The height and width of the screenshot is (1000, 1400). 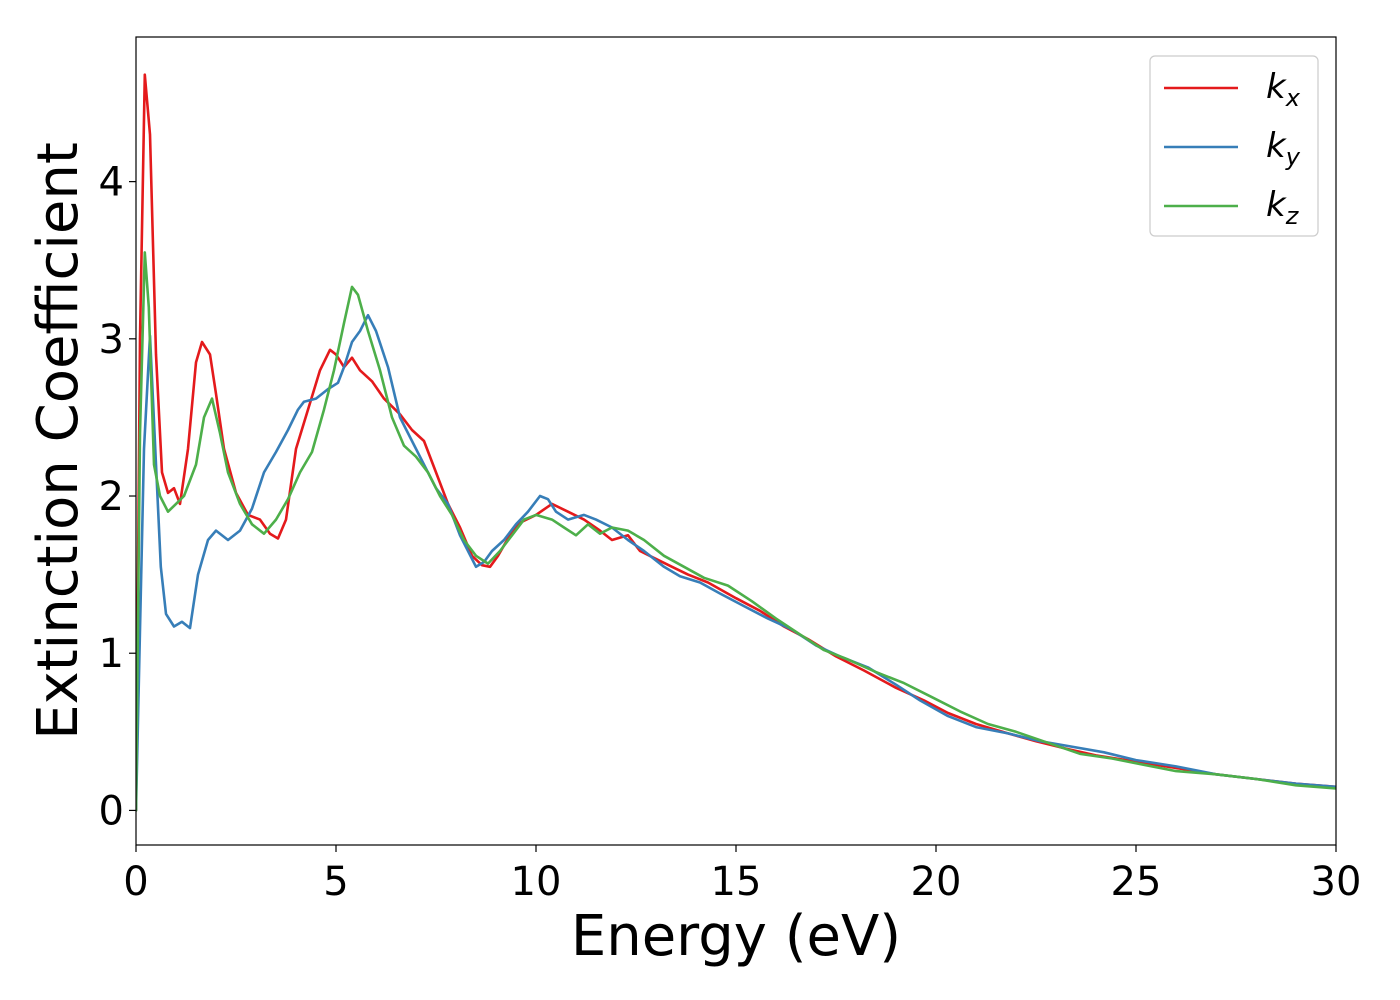 What do you see at coordinates (335, 882) in the screenshot?
I see `x-tick-label: 5` at bounding box center [335, 882].